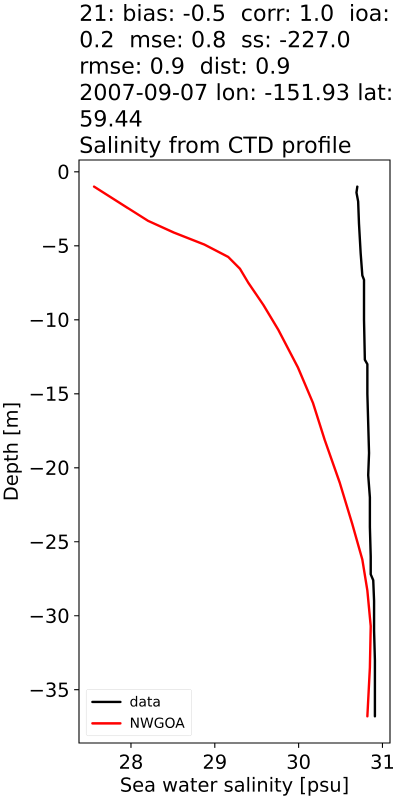 This screenshot has width=400, height=800. What do you see at coordinates (299, 762) in the screenshot?
I see `x-tick-label: 30` at bounding box center [299, 762].